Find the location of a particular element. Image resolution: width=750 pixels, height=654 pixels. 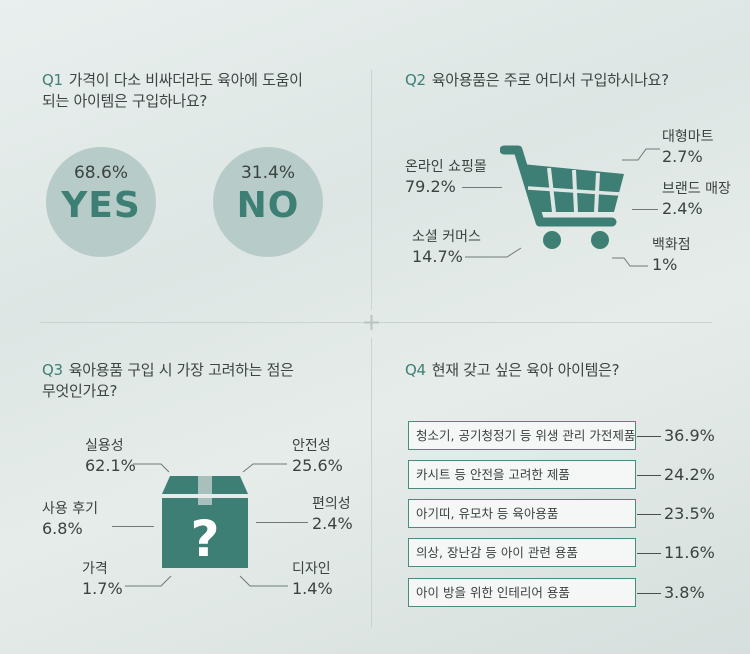

q4-item-box: 의상, 장난감 등 아이 관련 용품 is located at coordinates (522, 552).